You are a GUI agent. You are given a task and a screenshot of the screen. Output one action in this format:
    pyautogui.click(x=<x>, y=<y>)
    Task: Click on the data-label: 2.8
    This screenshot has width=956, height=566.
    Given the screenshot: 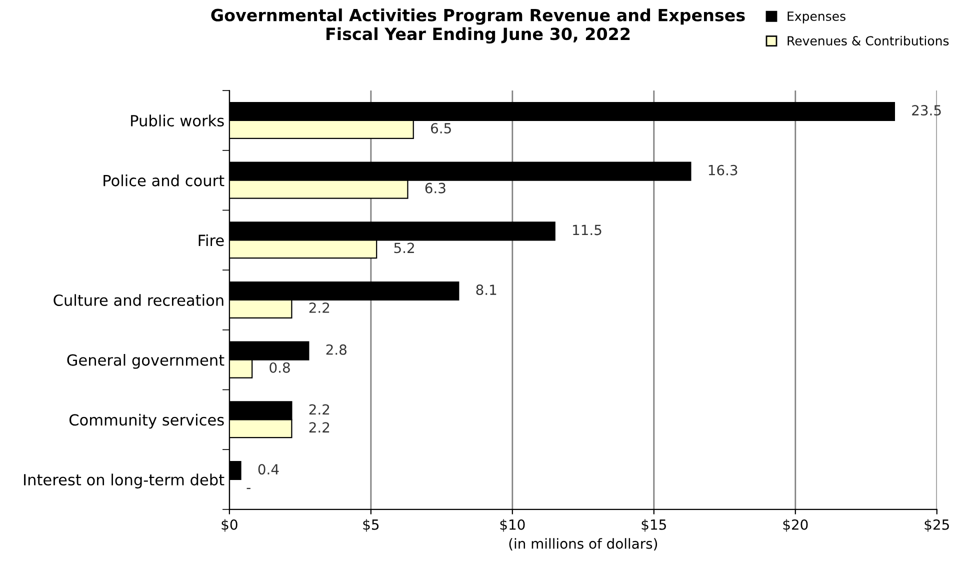 What is the action you would take?
    pyautogui.click(x=336, y=349)
    